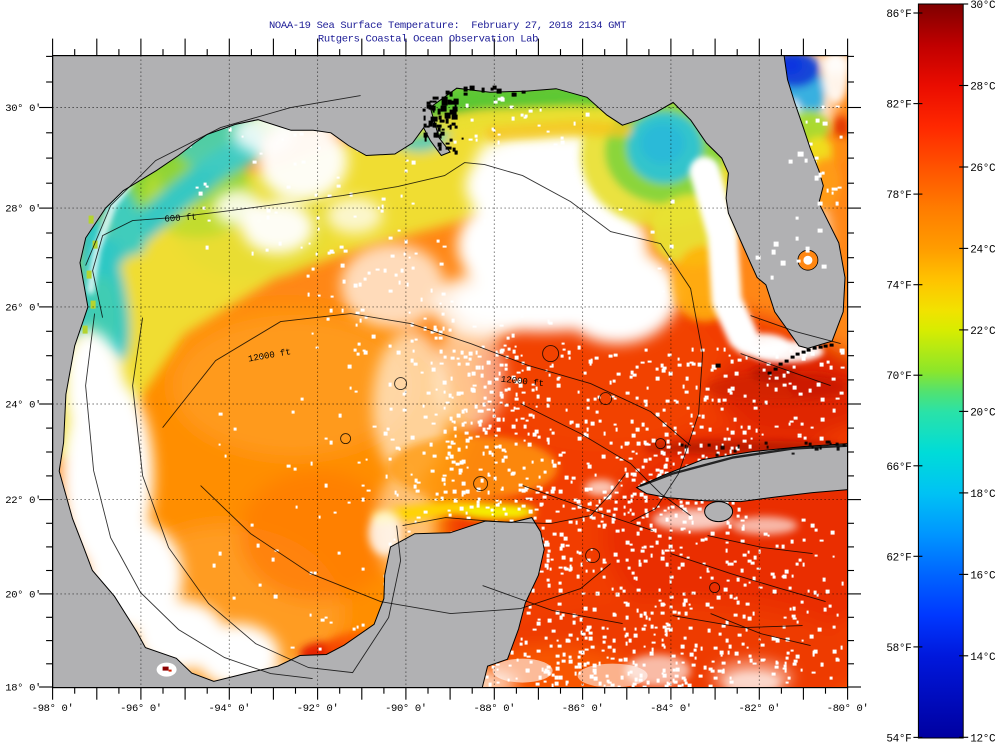 The height and width of the screenshot is (754, 1000). Describe the element at coordinates (983, 88) in the screenshot. I see `svg-text: 28°C` at that location.